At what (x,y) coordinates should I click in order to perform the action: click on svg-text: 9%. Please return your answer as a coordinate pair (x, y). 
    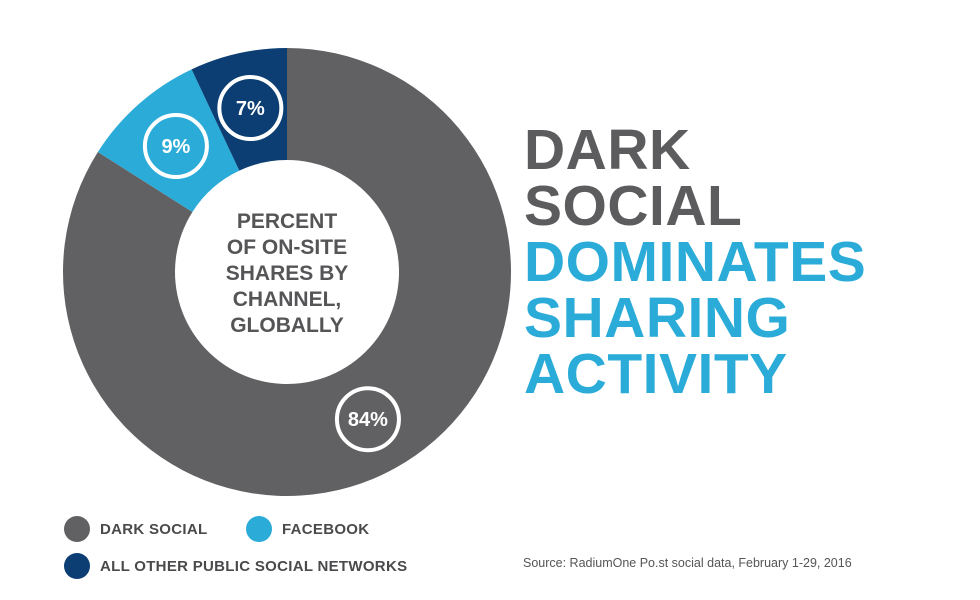
    Looking at the image, I should click on (175, 147).